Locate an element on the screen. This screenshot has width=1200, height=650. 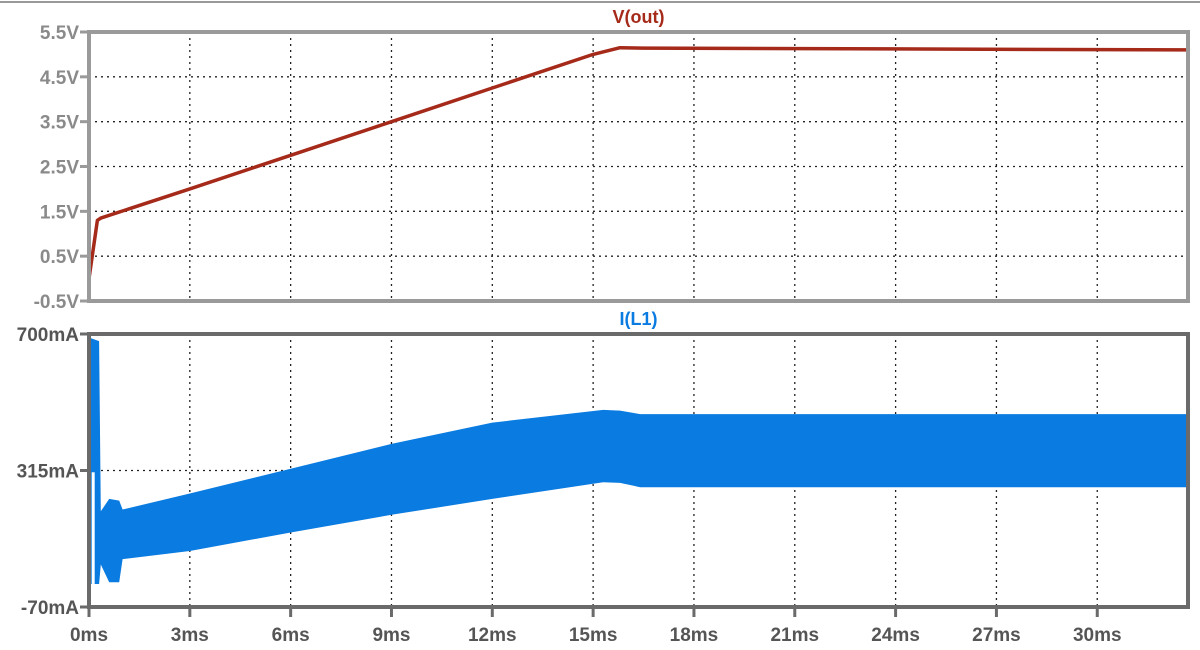
y-tick-label: 3.5V is located at coordinates (59, 123).